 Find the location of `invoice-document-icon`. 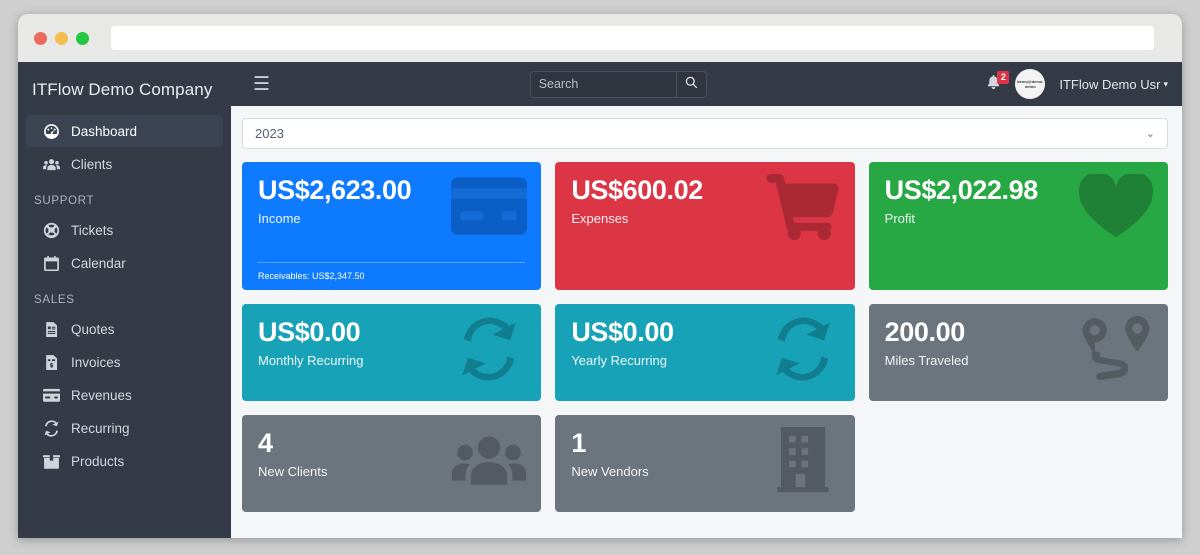

invoice-document-icon is located at coordinates (51, 362).